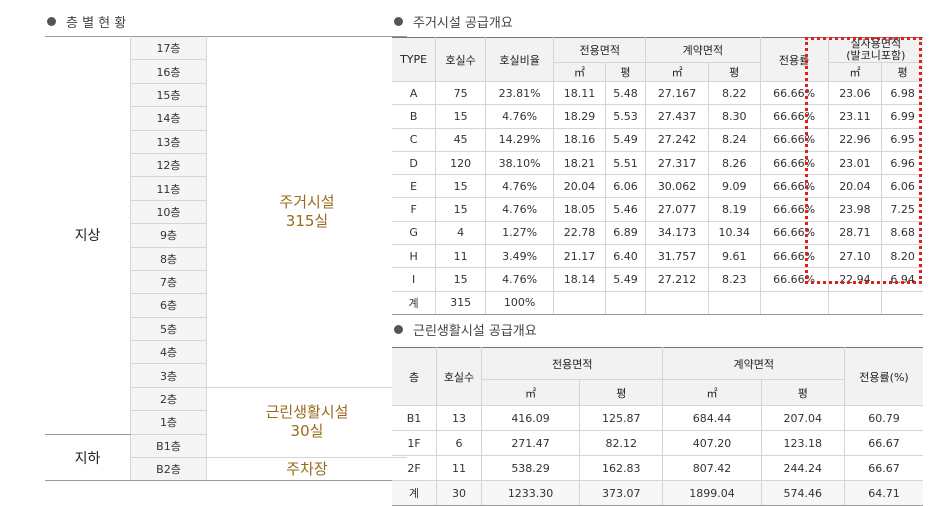 The height and width of the screenshot is (506, 950). I want to click on cell-contract-m2: 34.173, so click(677, 233).